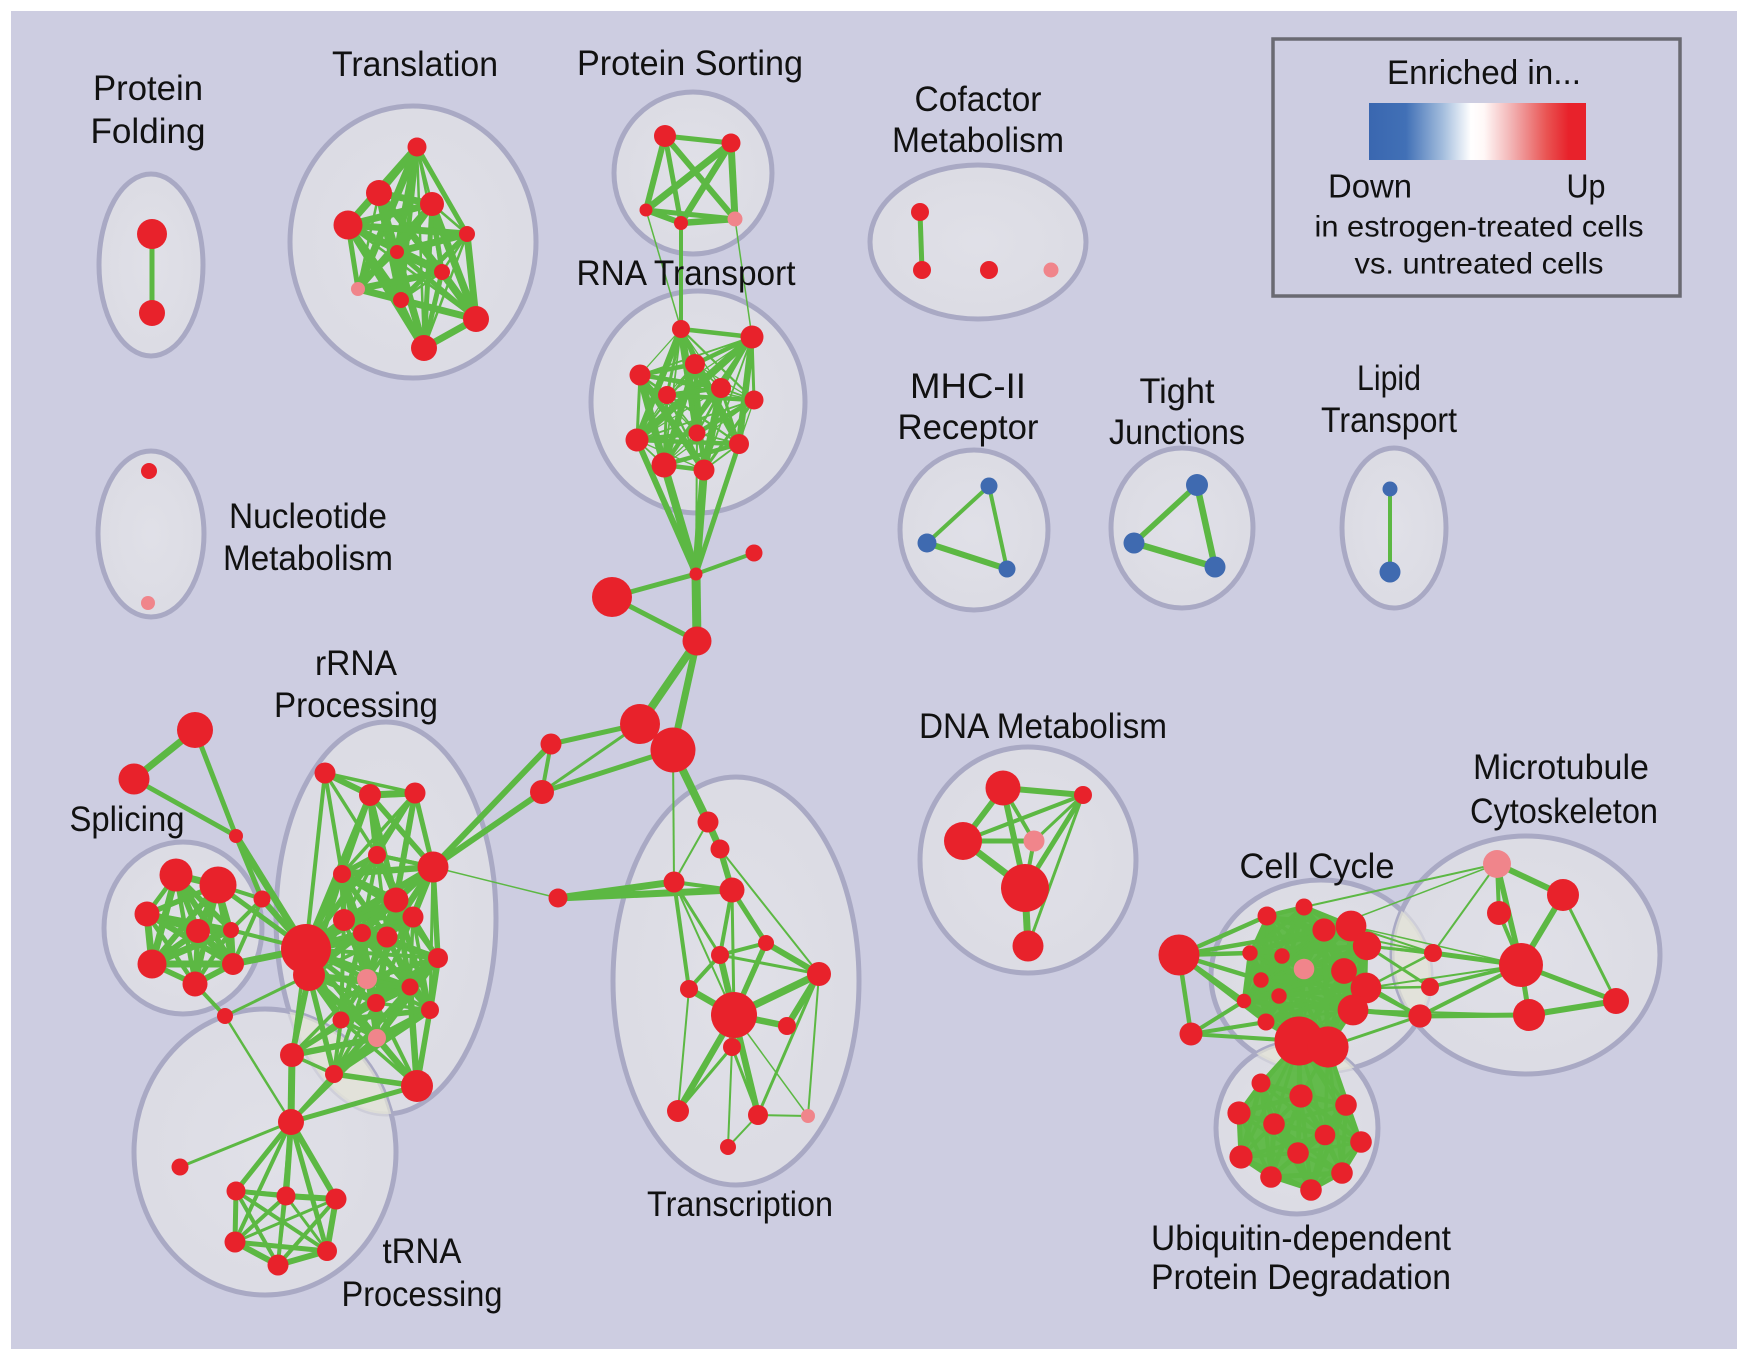  Describe the element at coordinates (1389, 420) in the screenshot. I see `svg-text: Transport` at that location.